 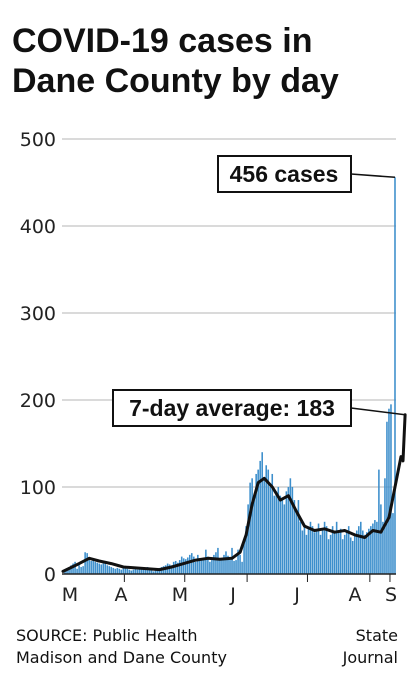 I want to click on month-label-1: M, so click(x=70, y=595).